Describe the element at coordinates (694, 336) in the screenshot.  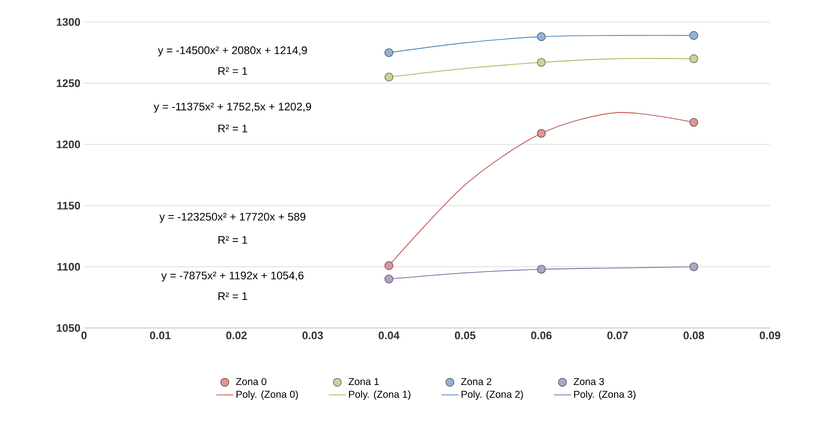
I see `x-tick-label: 0.08` at that location.